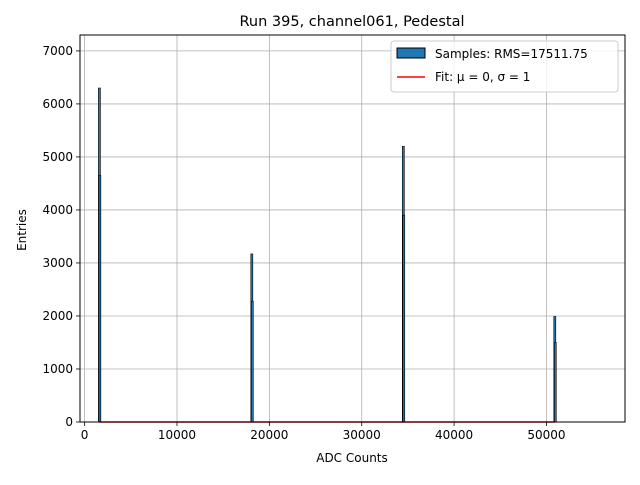 Image resolution: width=640 pixels, height=485 pixels. I want to click on legend-box, so click(504, 66).